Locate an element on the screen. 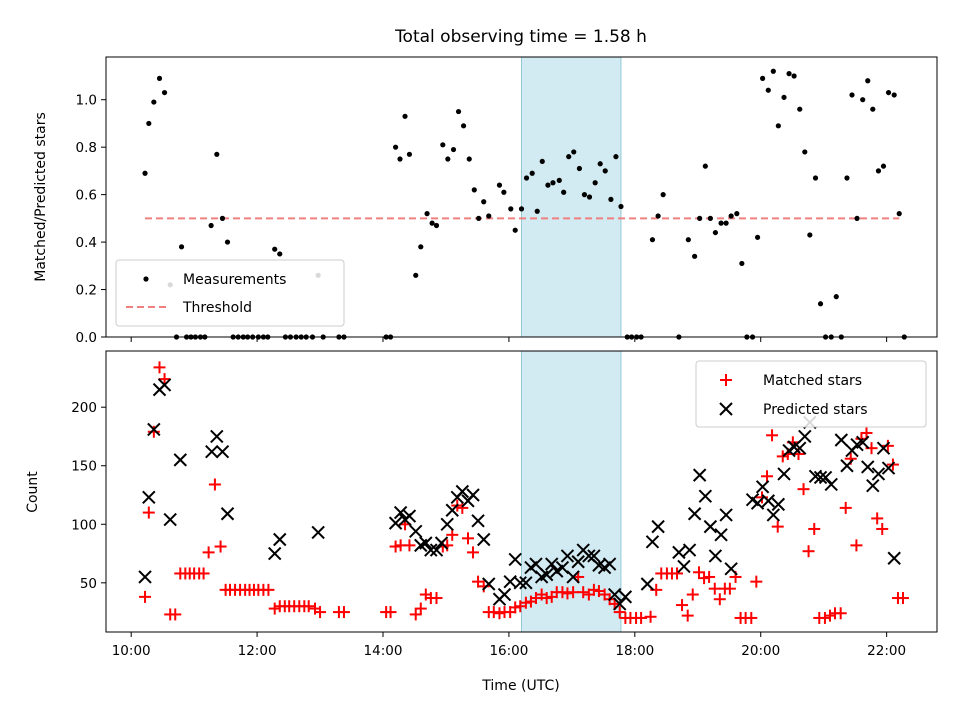 This screenshot has height=720, width=960. count-x-ticks: 10:00 12:00 14:00 16:00 18:00 20:00 22:00 is located at coordinates (509, 645).